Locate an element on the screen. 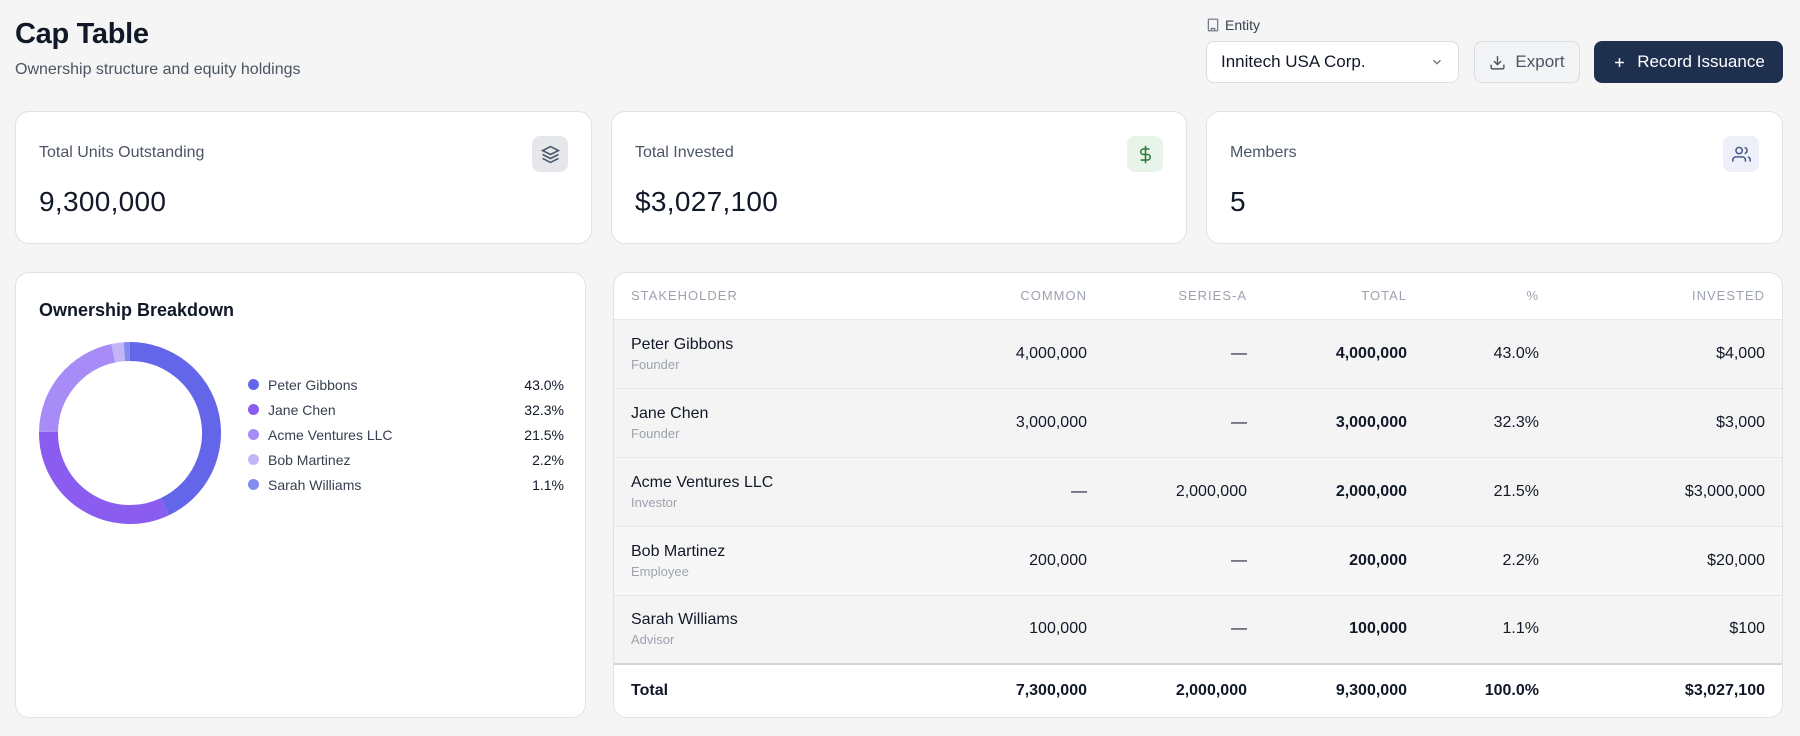  total-invested-cell: $3,027,100 is located at coordinates (1669, 689).